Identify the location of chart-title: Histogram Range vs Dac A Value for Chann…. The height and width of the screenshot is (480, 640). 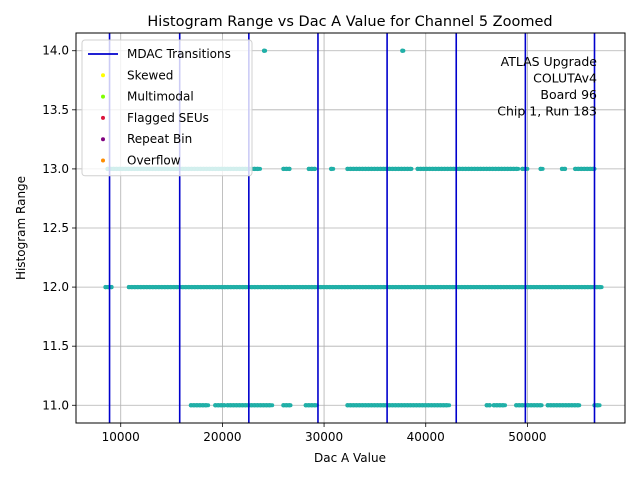
(349, 22).